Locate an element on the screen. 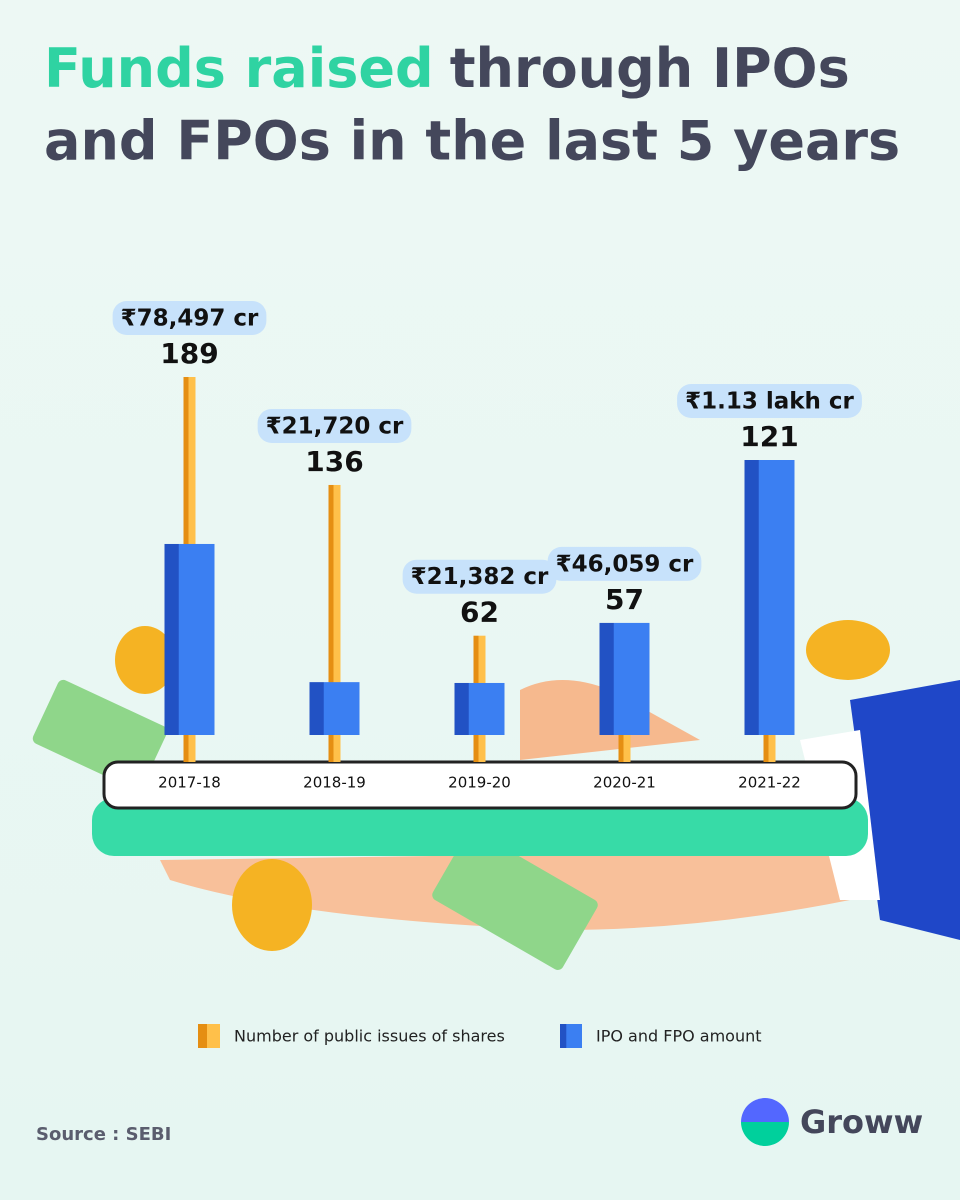 Image resolution: width=960 pixels, height=1200 pixels. brand: Groww is located at coordinates (861, 1122).